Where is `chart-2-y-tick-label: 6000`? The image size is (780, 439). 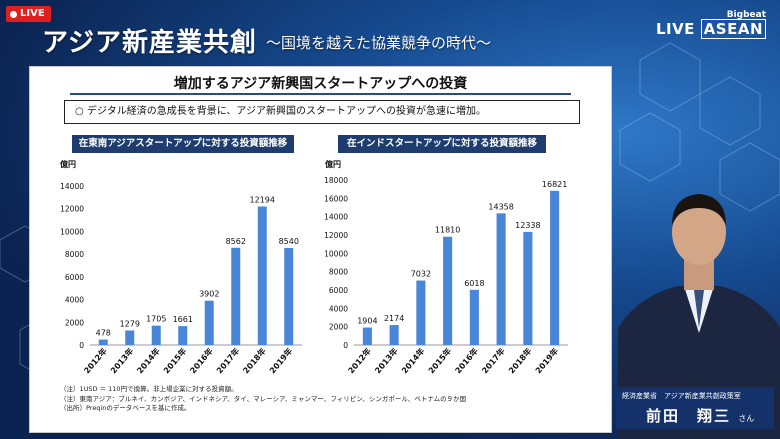 chart-2-y-tick-label: 6000 is located at coordinates (338, 290).